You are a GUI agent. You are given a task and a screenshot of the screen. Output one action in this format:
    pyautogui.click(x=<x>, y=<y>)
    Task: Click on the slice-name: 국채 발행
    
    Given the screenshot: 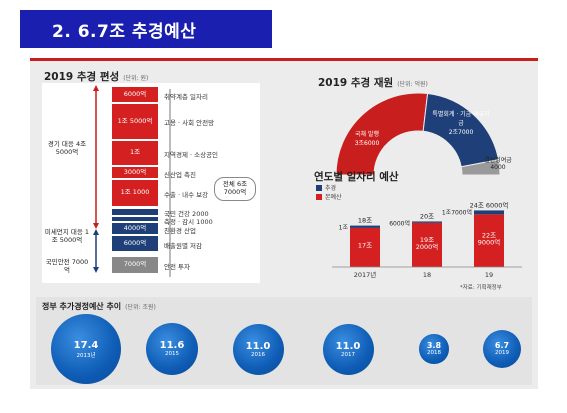 What is the action you would take?
    pyautogui.click(x=367, y=134)
    